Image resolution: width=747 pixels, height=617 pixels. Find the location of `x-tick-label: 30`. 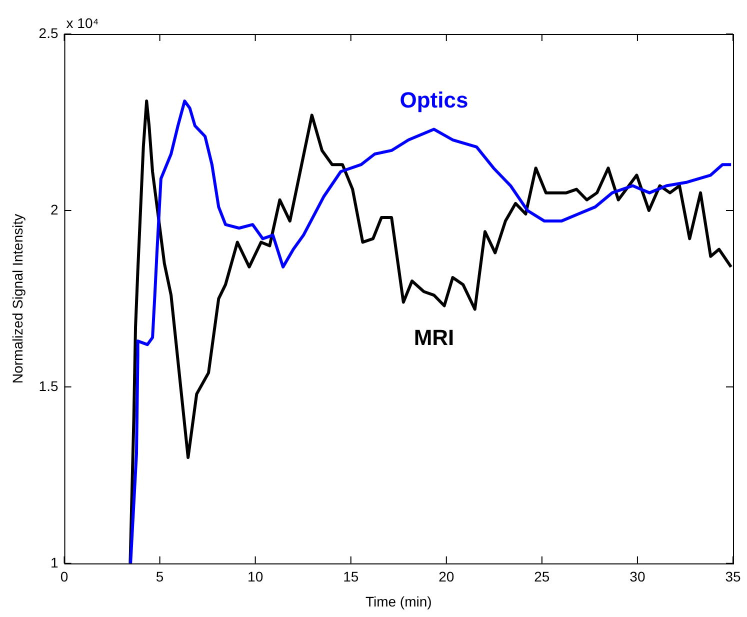

x-tick-label: 30 is located at coordinates (638, 576).